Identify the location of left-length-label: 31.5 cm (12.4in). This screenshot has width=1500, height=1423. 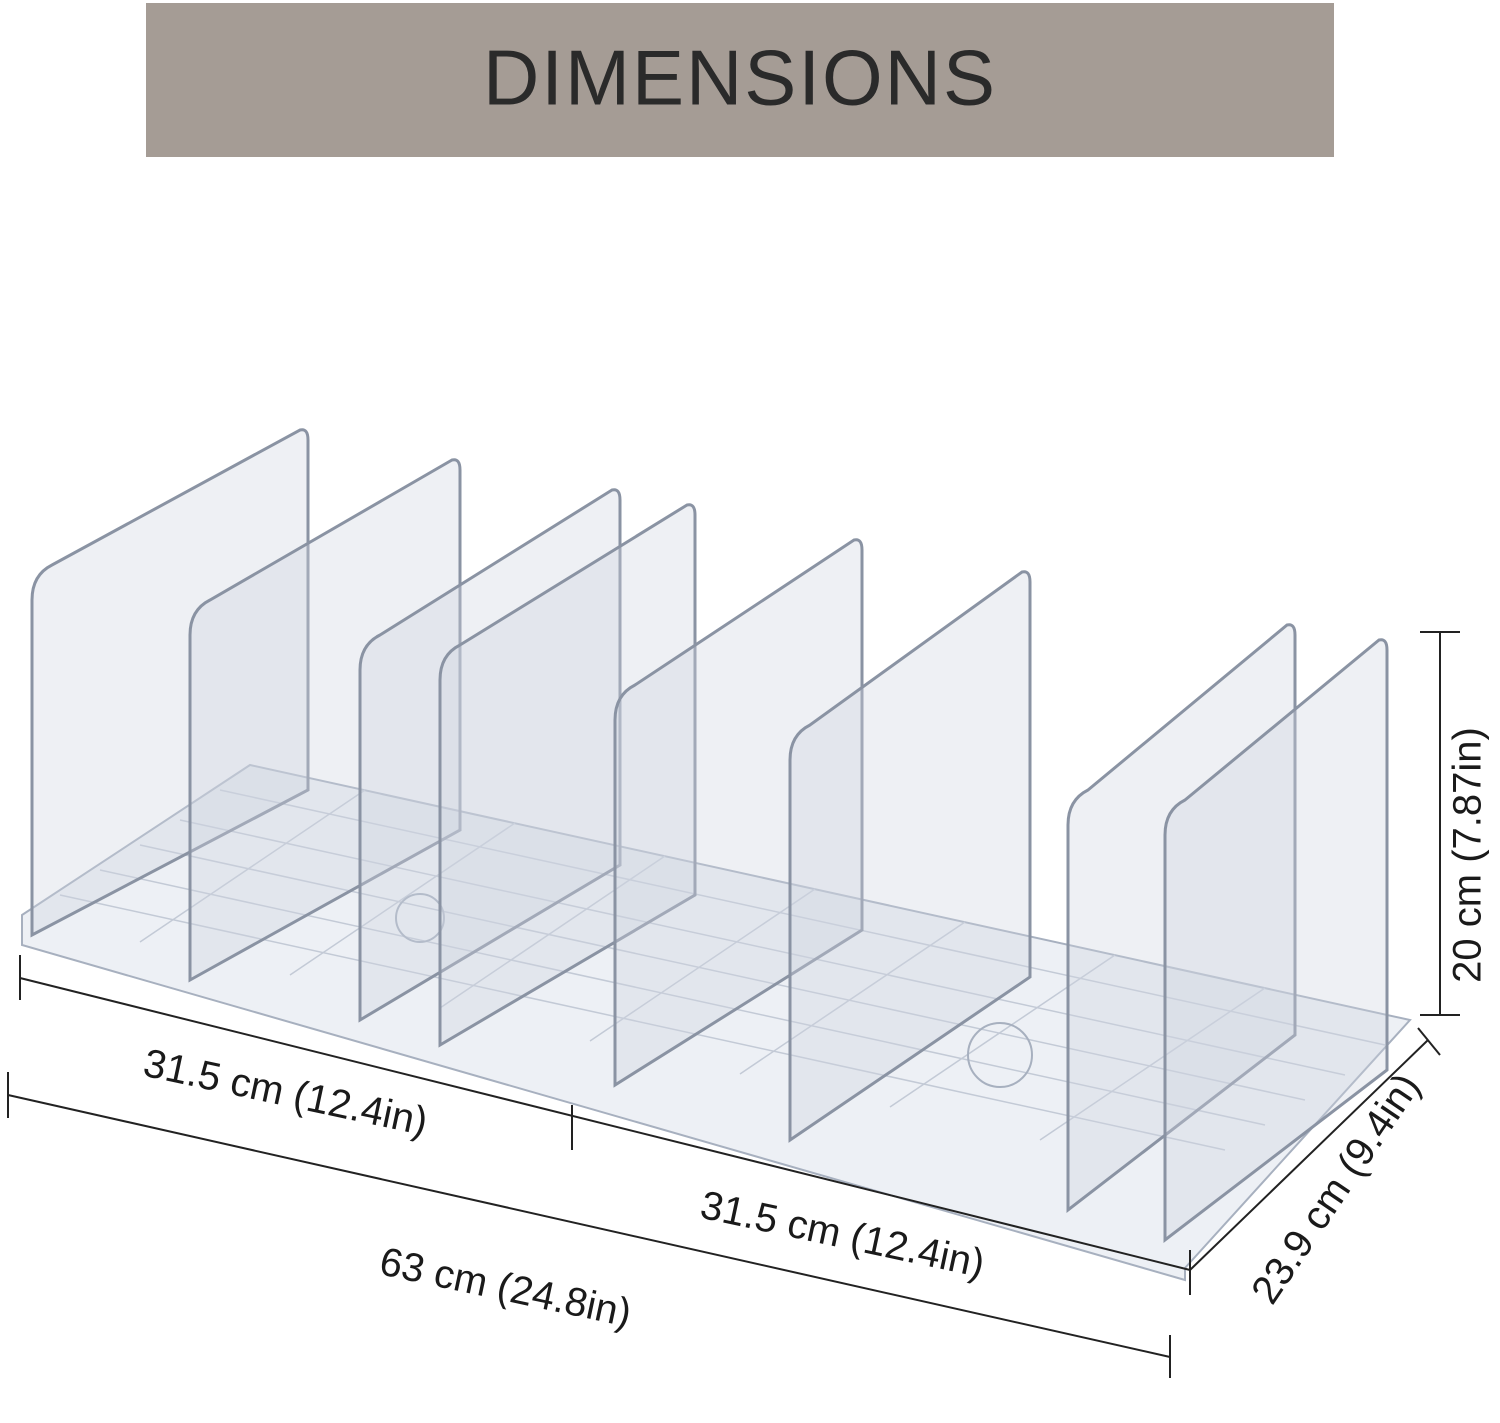
(286, 1092).